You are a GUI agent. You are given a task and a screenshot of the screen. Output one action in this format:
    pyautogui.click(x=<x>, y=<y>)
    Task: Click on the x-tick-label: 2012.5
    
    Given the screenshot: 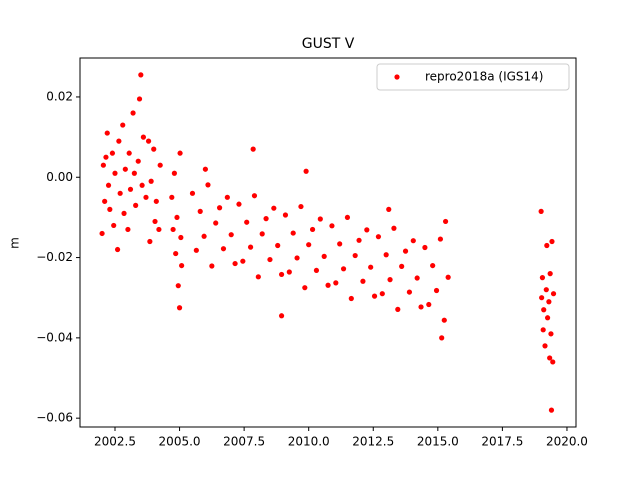 What is the action you would take?
    pyautogui.click(x=373, y=442)
    